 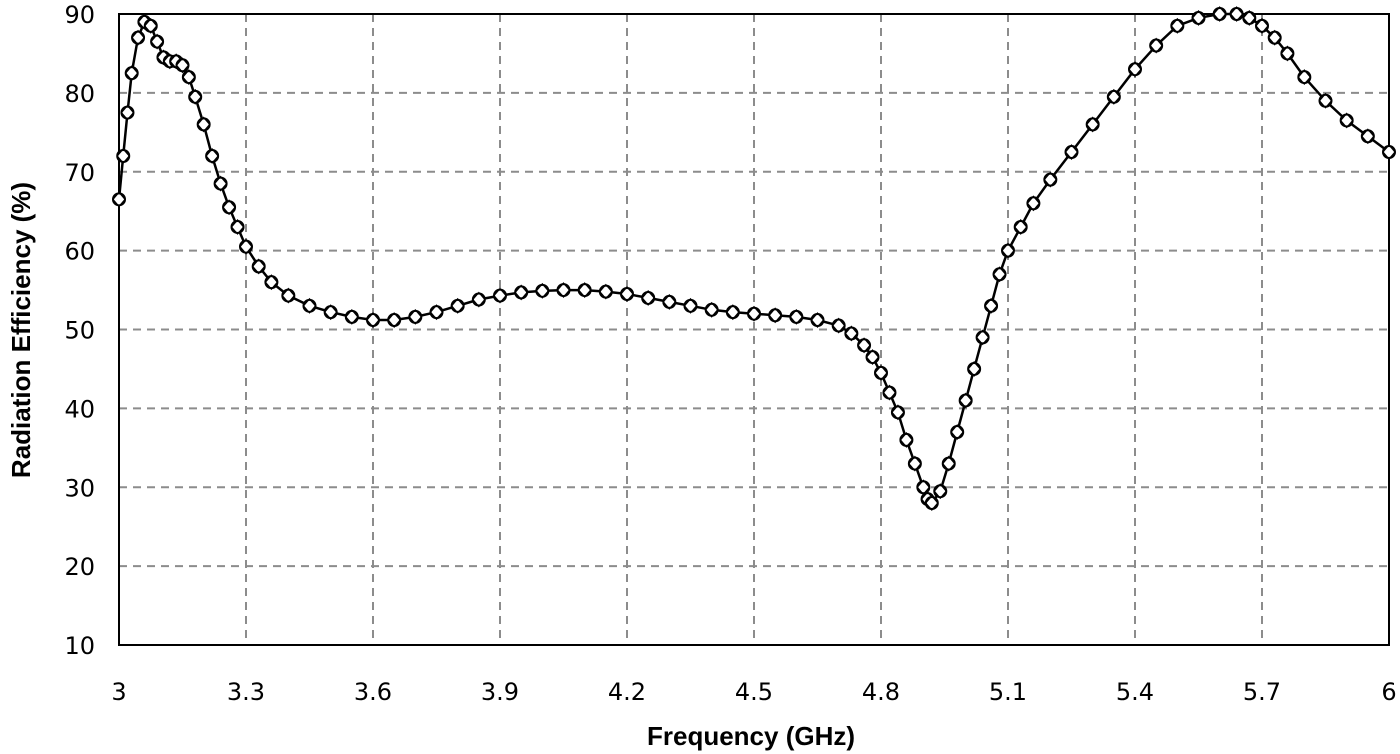 I want to click on x-tick-label: 4.5, so click(x=754, y=692).